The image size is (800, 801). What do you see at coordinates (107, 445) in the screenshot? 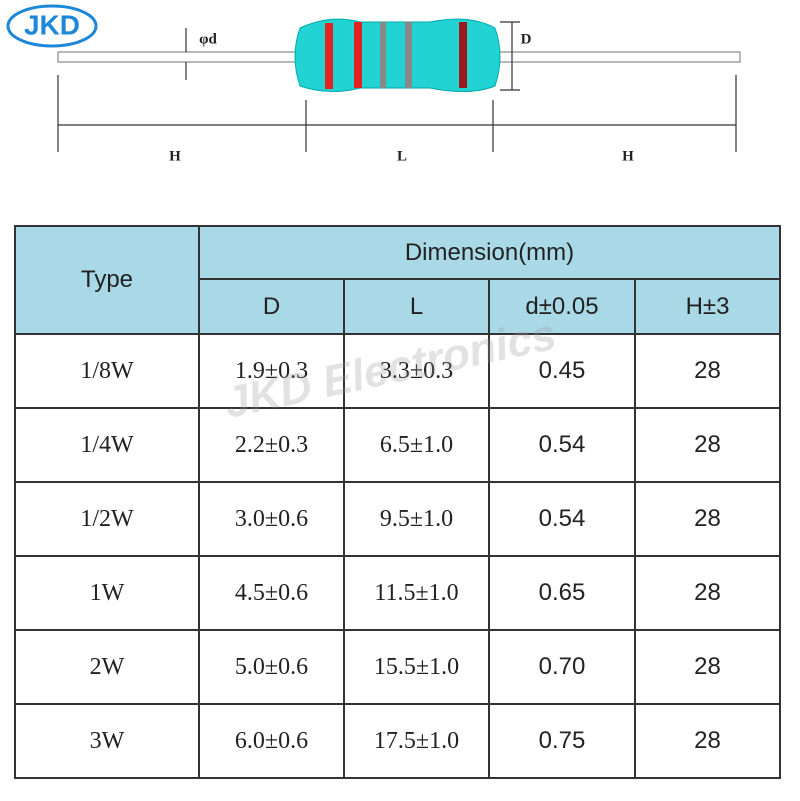
I see `type-cell: 1/4W` at bounding box center [107, 445].